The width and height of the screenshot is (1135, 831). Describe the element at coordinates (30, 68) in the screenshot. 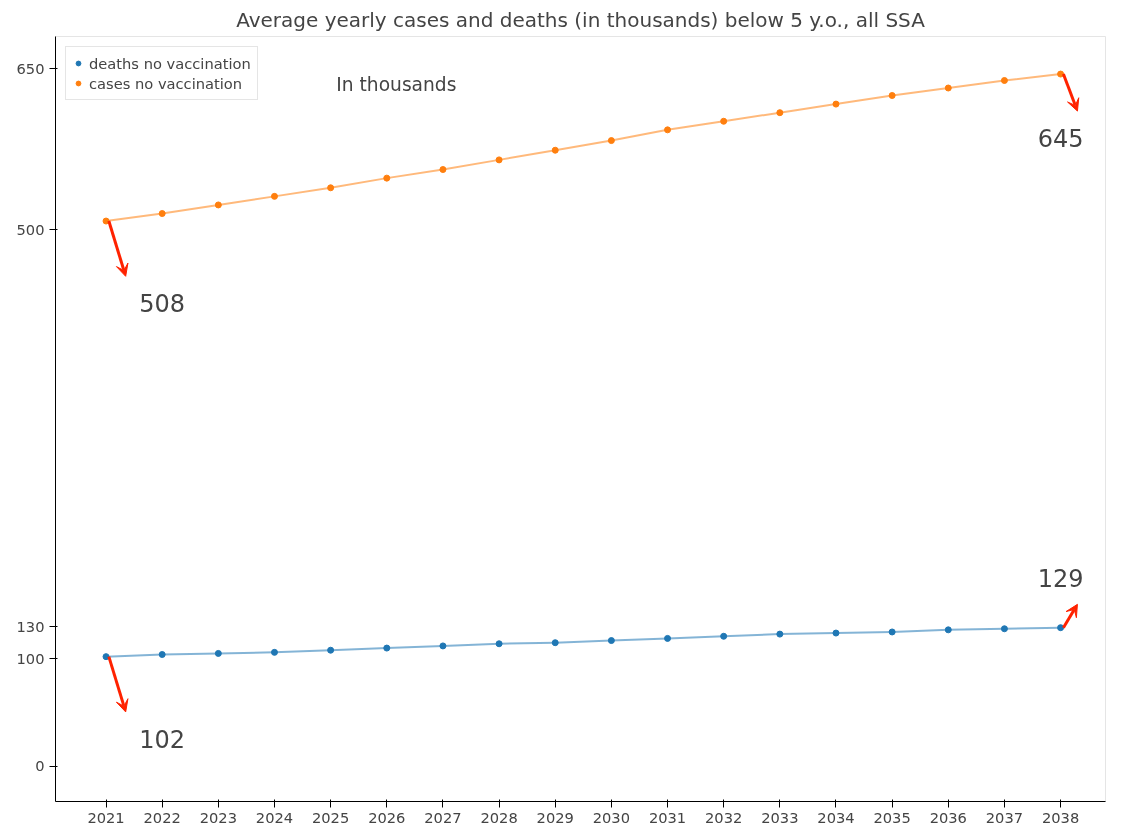

I see `y-tick-label: 650` at that location.